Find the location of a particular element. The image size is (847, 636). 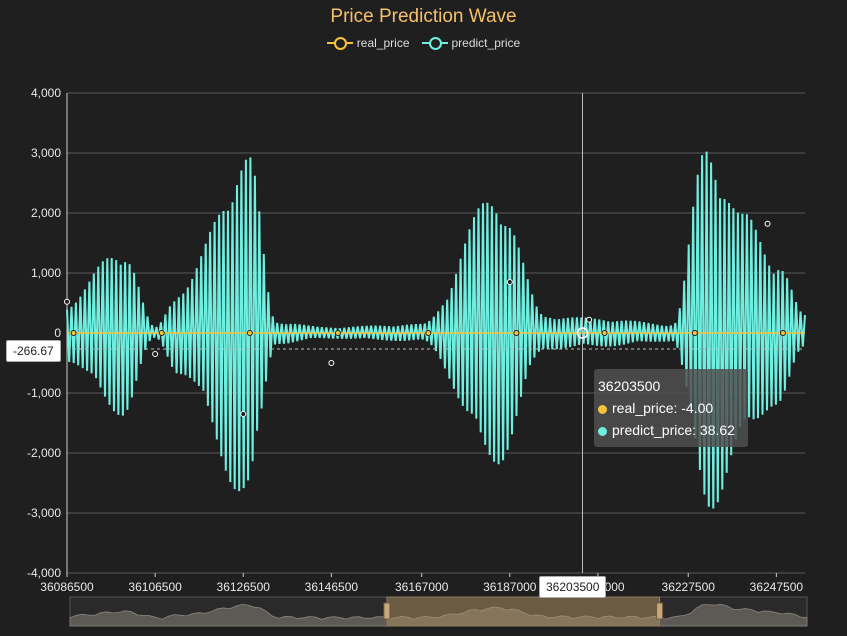

tooltip-predict-price-dot is located at coordinates (602, 431).